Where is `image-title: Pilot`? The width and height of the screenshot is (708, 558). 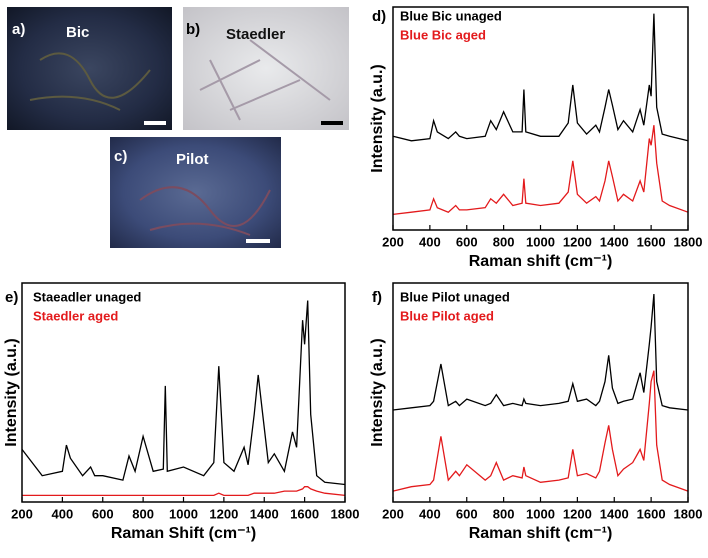
image-title: Pilot is located at coordinates (192, 159).